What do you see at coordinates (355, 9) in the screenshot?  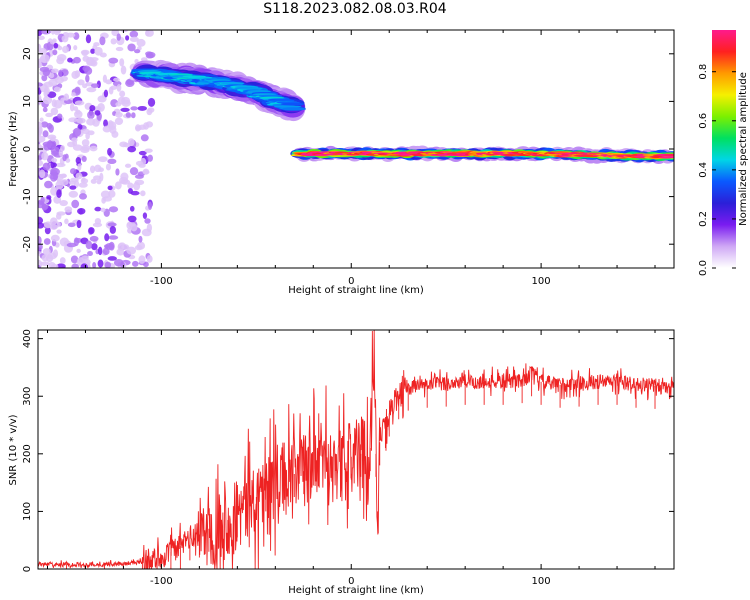 I see `figure-title: S118.2023.082.08.03.R04` at bounding box center [355, 9].